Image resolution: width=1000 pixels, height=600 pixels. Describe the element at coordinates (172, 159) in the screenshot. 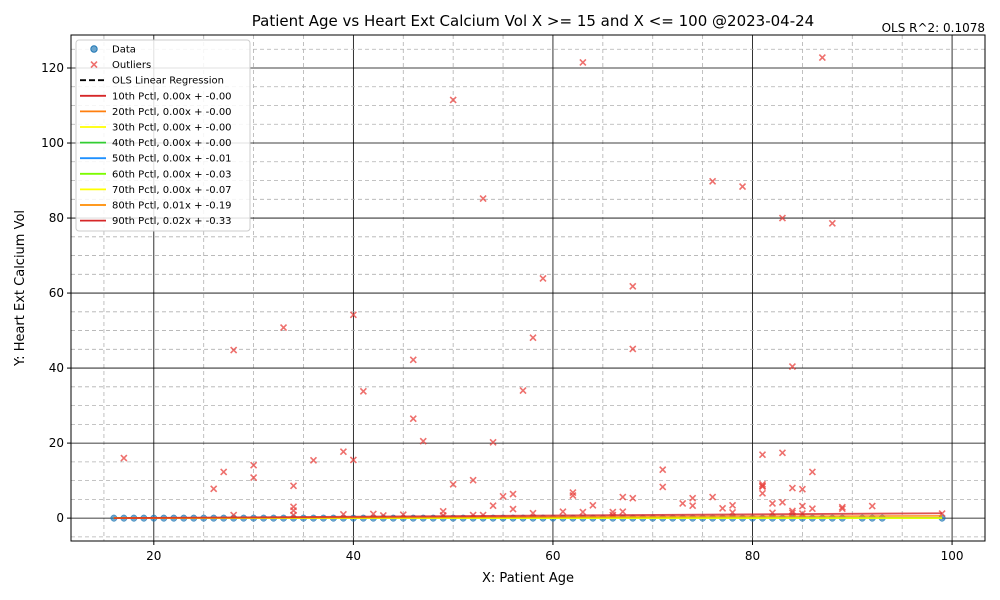

I see `legend-label: 50th Pctl, 0.00x + -0.01` at that location.